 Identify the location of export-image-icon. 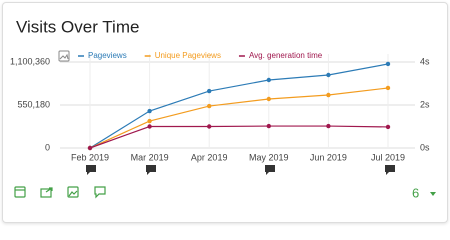
(64, 56).